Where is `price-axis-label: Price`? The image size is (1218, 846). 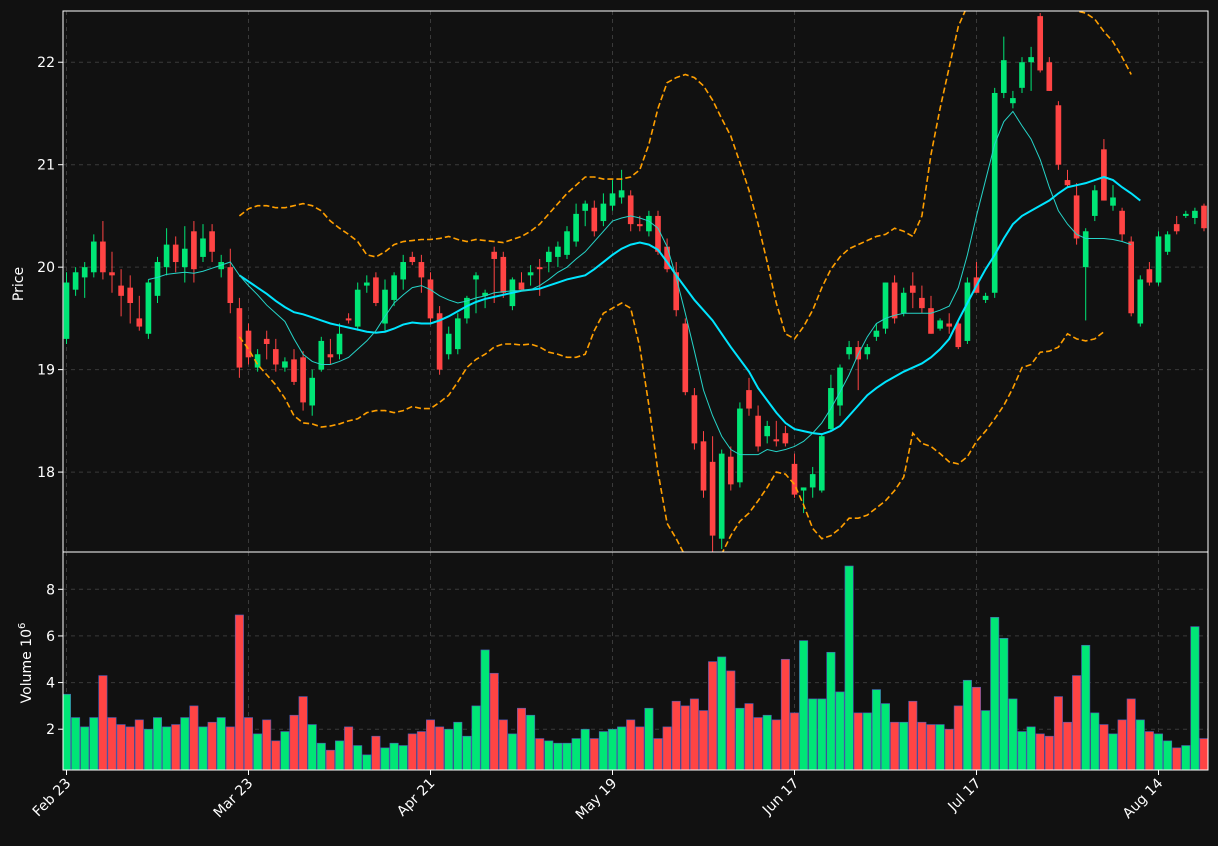
price-axis-label: Price is located at coordinates (19, 284).